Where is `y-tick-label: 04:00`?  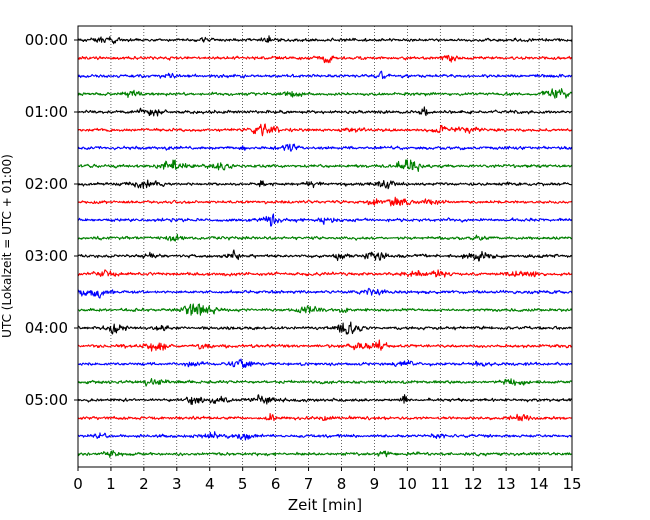
y-tick-label: 04:00 is located at coordinates (46, 328).